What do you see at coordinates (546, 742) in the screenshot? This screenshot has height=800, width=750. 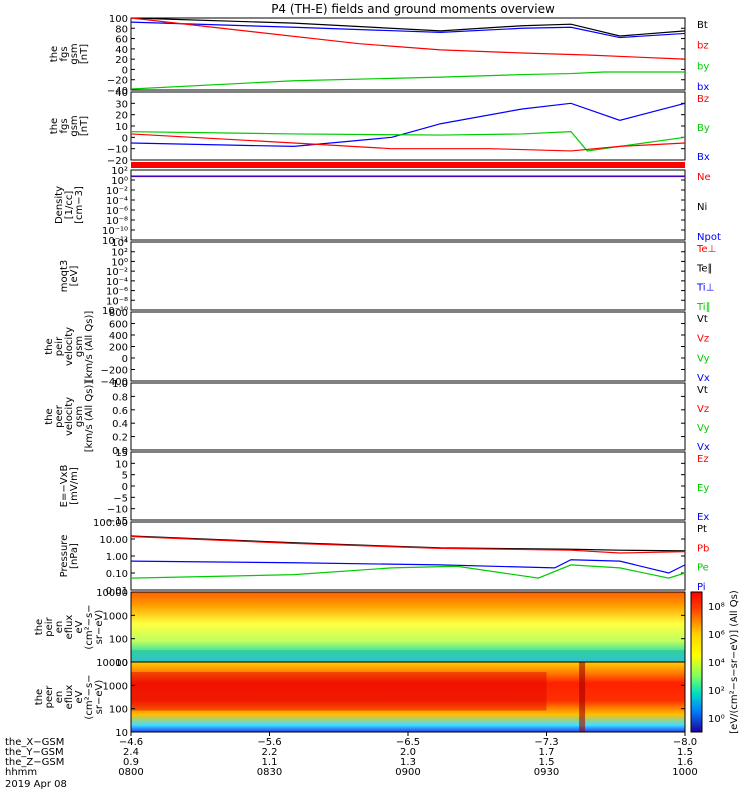 I see `x-tick-label: −7.3` at bounding box center [546, 742].